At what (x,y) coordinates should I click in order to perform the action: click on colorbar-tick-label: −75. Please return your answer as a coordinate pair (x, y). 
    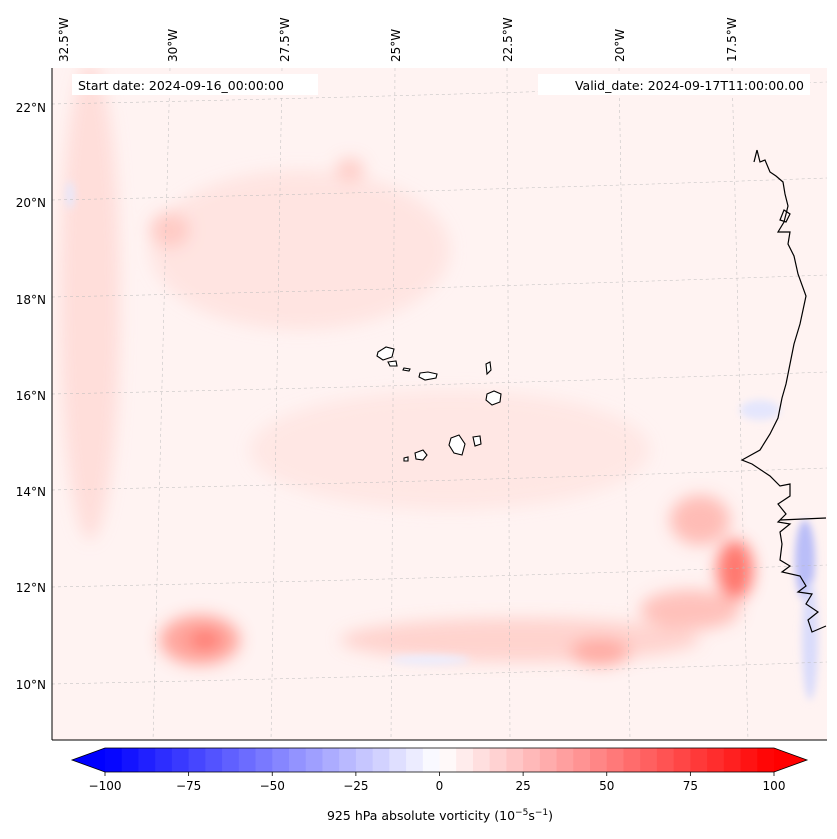
    Looking at the image, I should click on (188, 786).